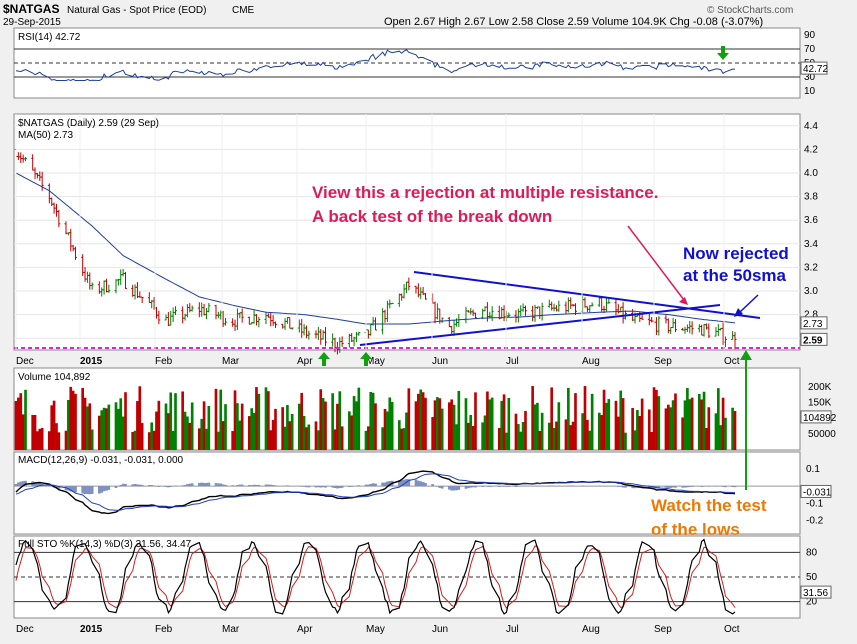 This screenshot has height=644, width=857. What do you see at coordinates (750, 10) in the screenshot?
I see `source-label: © StockCharts.com` at bounding box center [750, 10].